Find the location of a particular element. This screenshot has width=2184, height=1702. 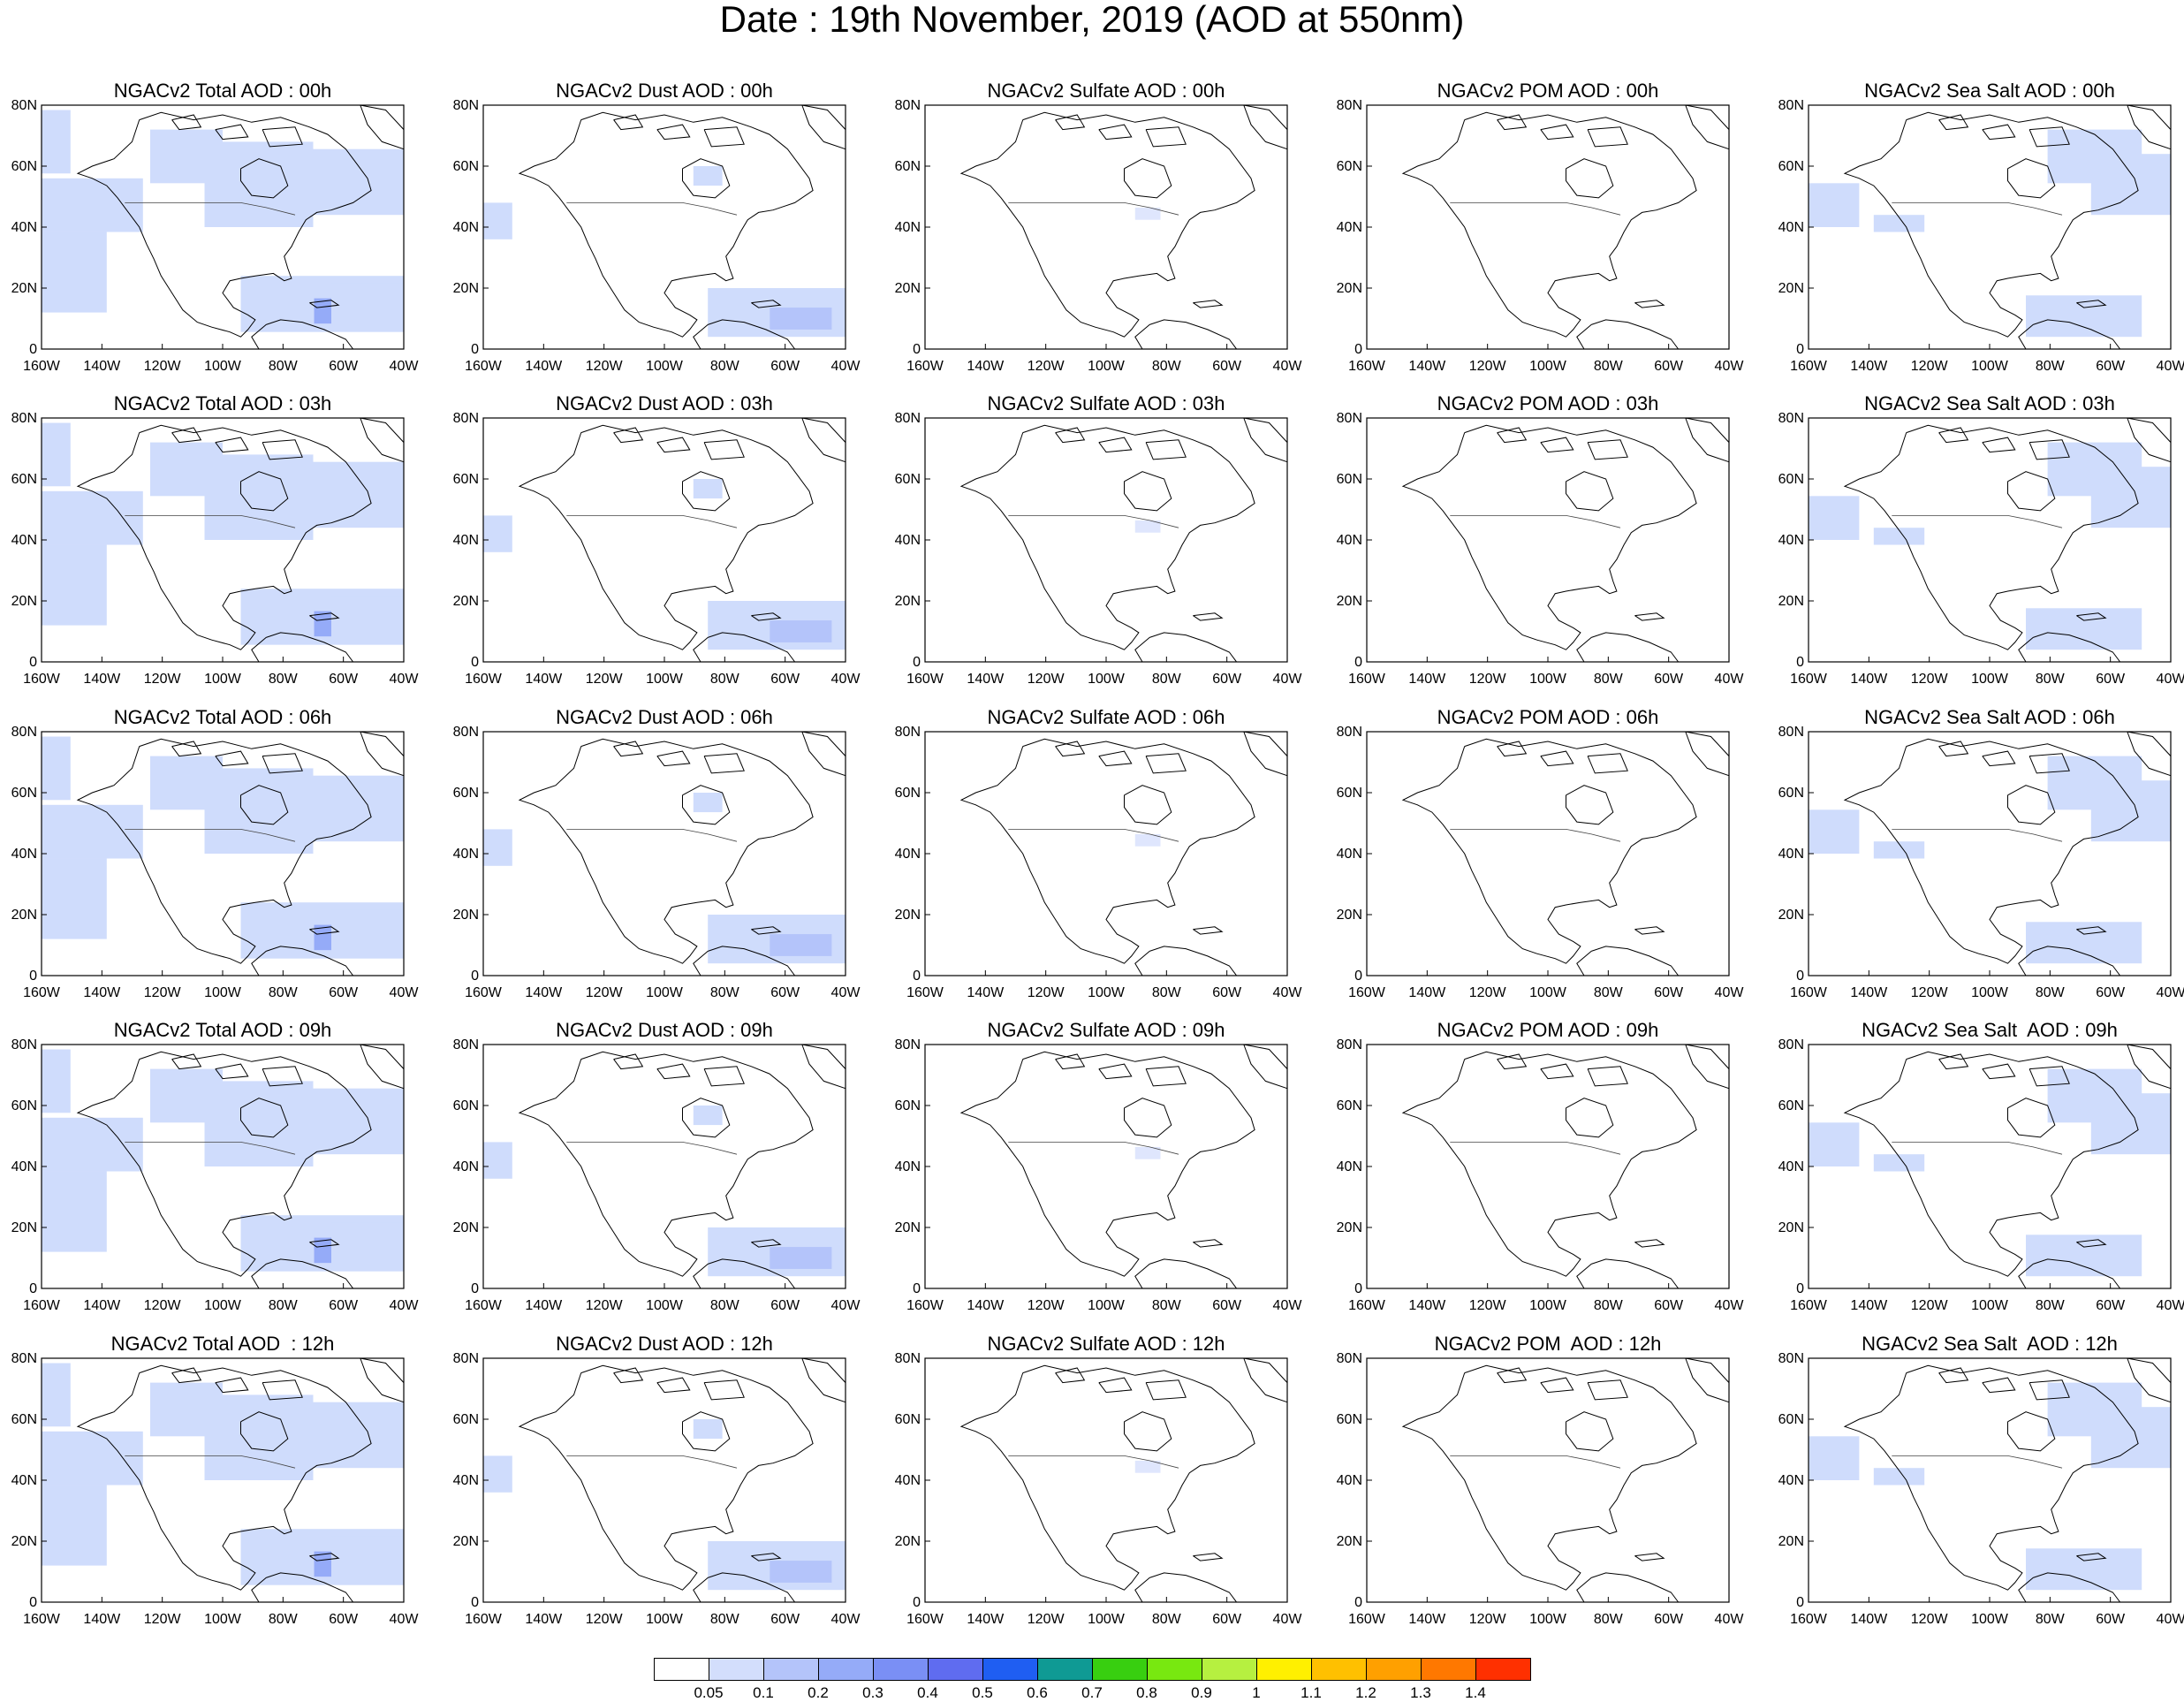

colorbar-label: 0.2 is located at coordinates (818, 1692).